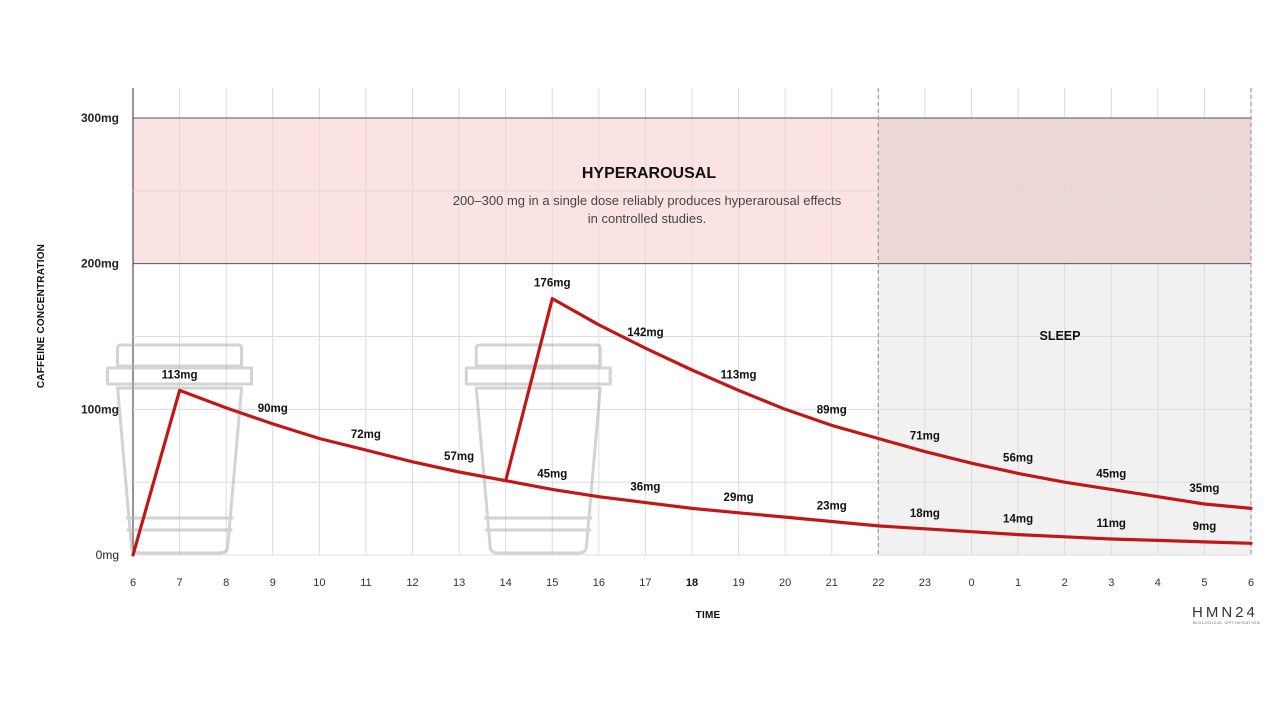 The image size is (1280, 720). What do you see at coordinates (739, 375) in the screenshot?
I see `data-label-series-2: 113mg` at bounding box center [739, 375].